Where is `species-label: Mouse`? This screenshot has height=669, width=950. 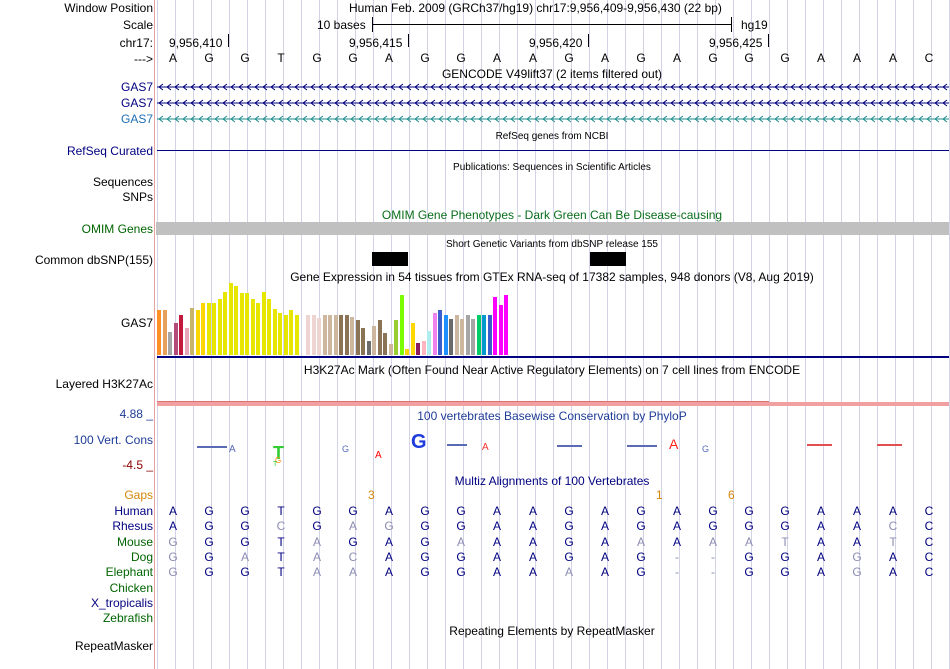
species-label: Mouse is located at coordinates (134, 541).